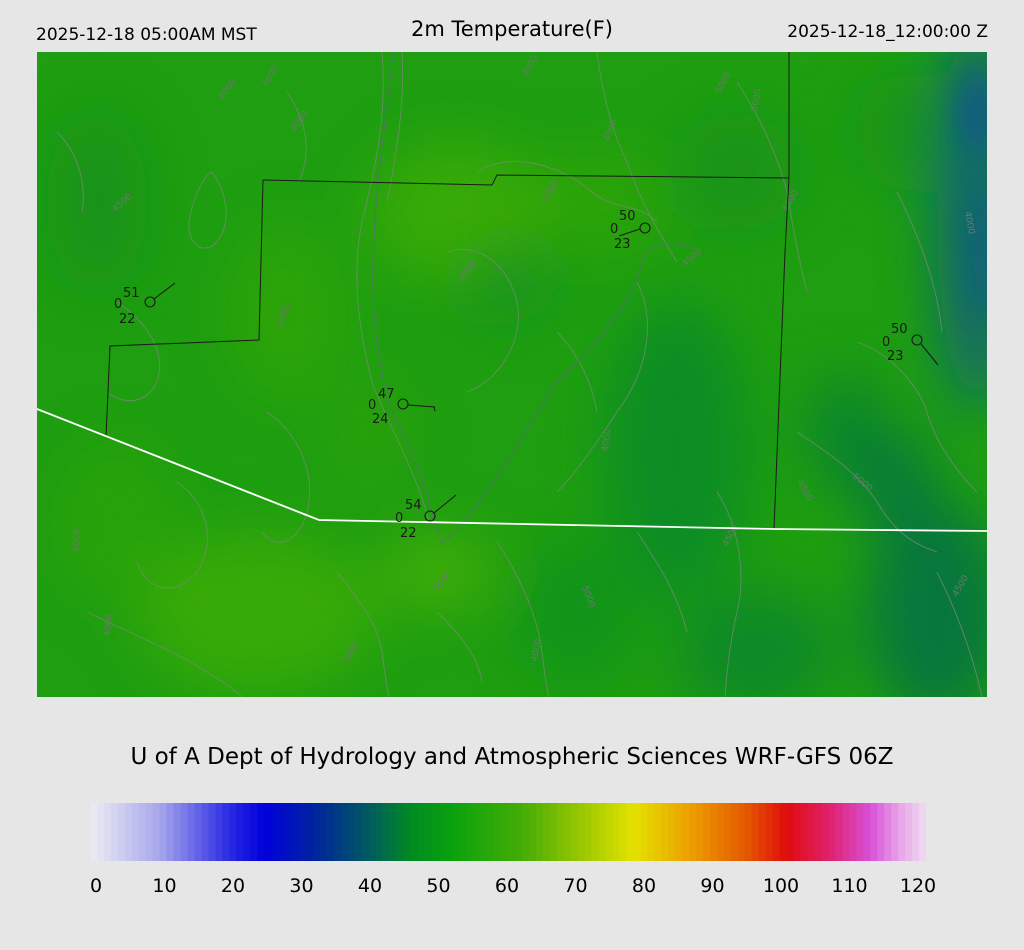  I want to click on map-title: 2m Temperature(F), so click(512, 29).